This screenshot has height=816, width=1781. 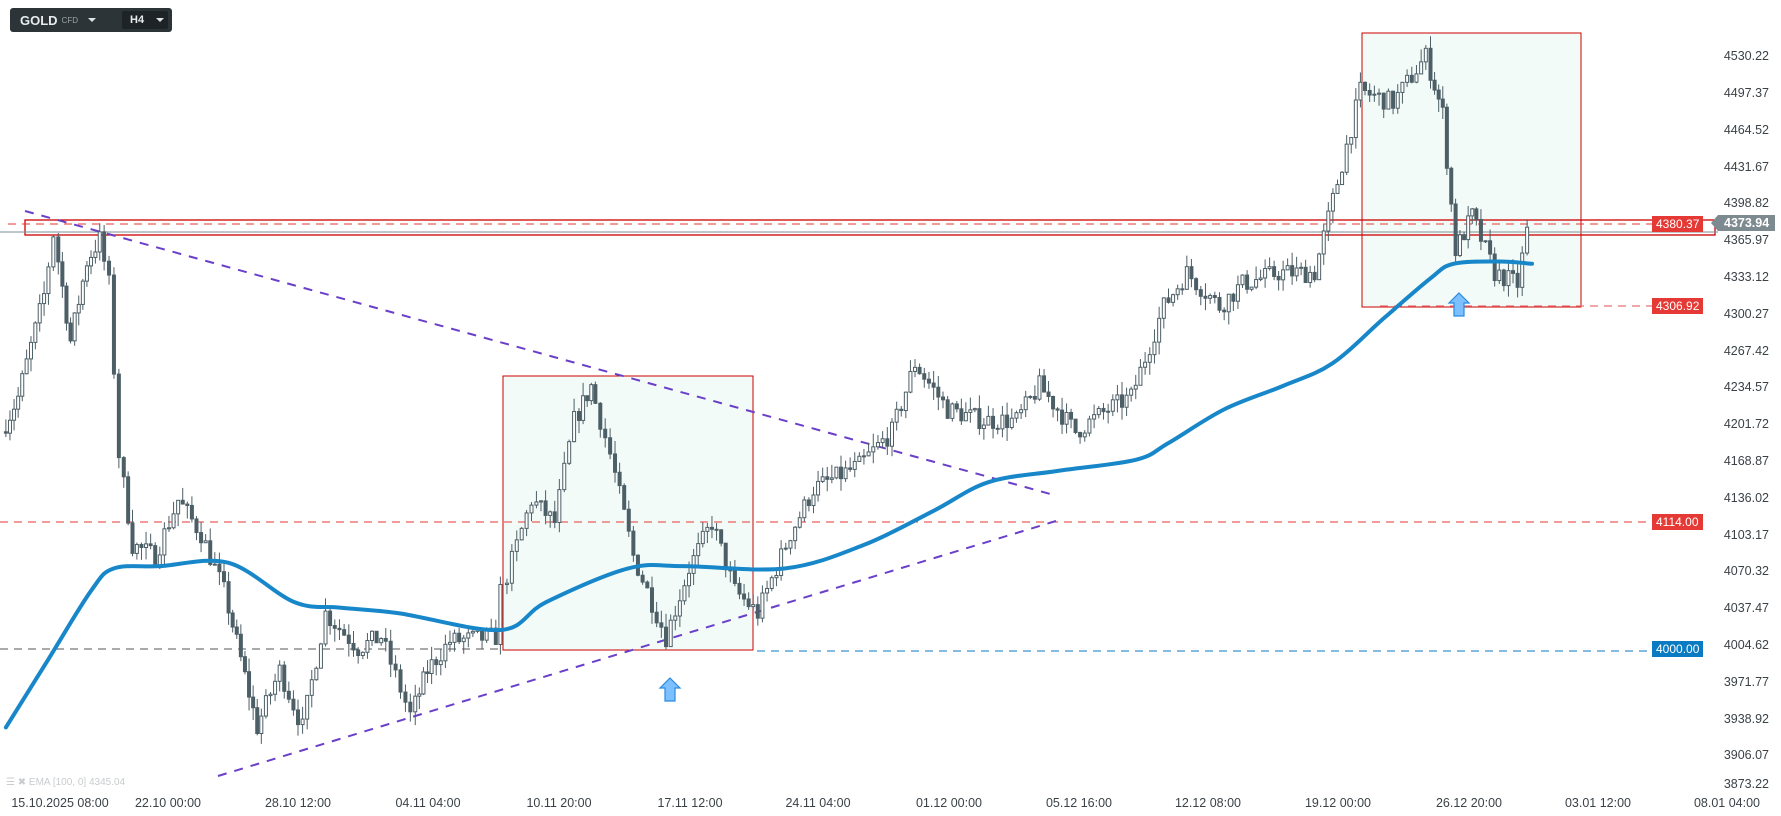 What do you see at coordinates (65, 782) in the screenshot?
I see `indicator-legend: ☰ ✖ EMA [100, 0] 4345.04` at bounding box center [65, 782].